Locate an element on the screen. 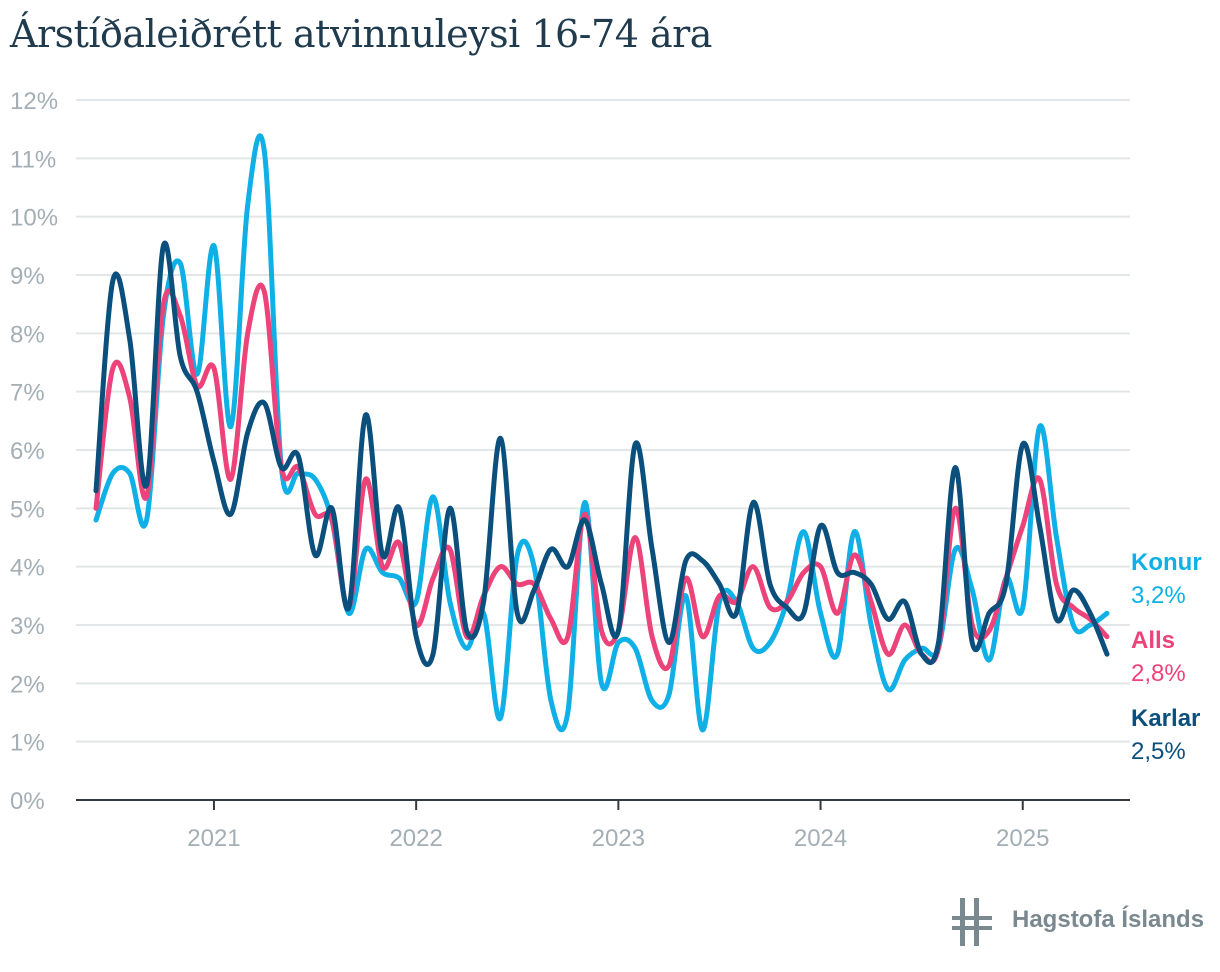 This screenshot has height=972, width=1220. end-label-value-alls: 2,8% is located at coordinates (1158, 673).